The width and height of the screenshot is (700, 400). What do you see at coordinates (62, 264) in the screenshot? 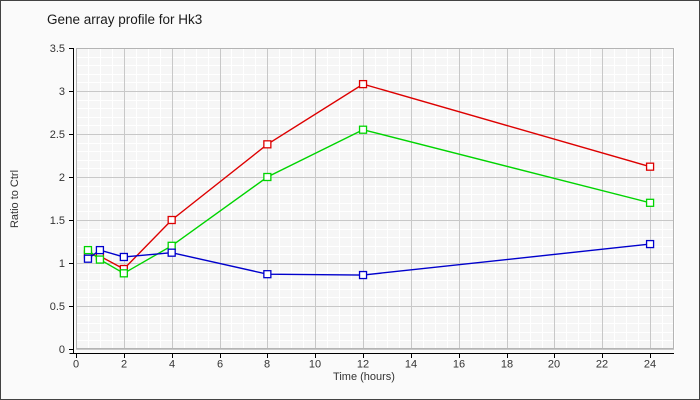
I see `y-tick-label: 1` at bounding box center [62, 264].